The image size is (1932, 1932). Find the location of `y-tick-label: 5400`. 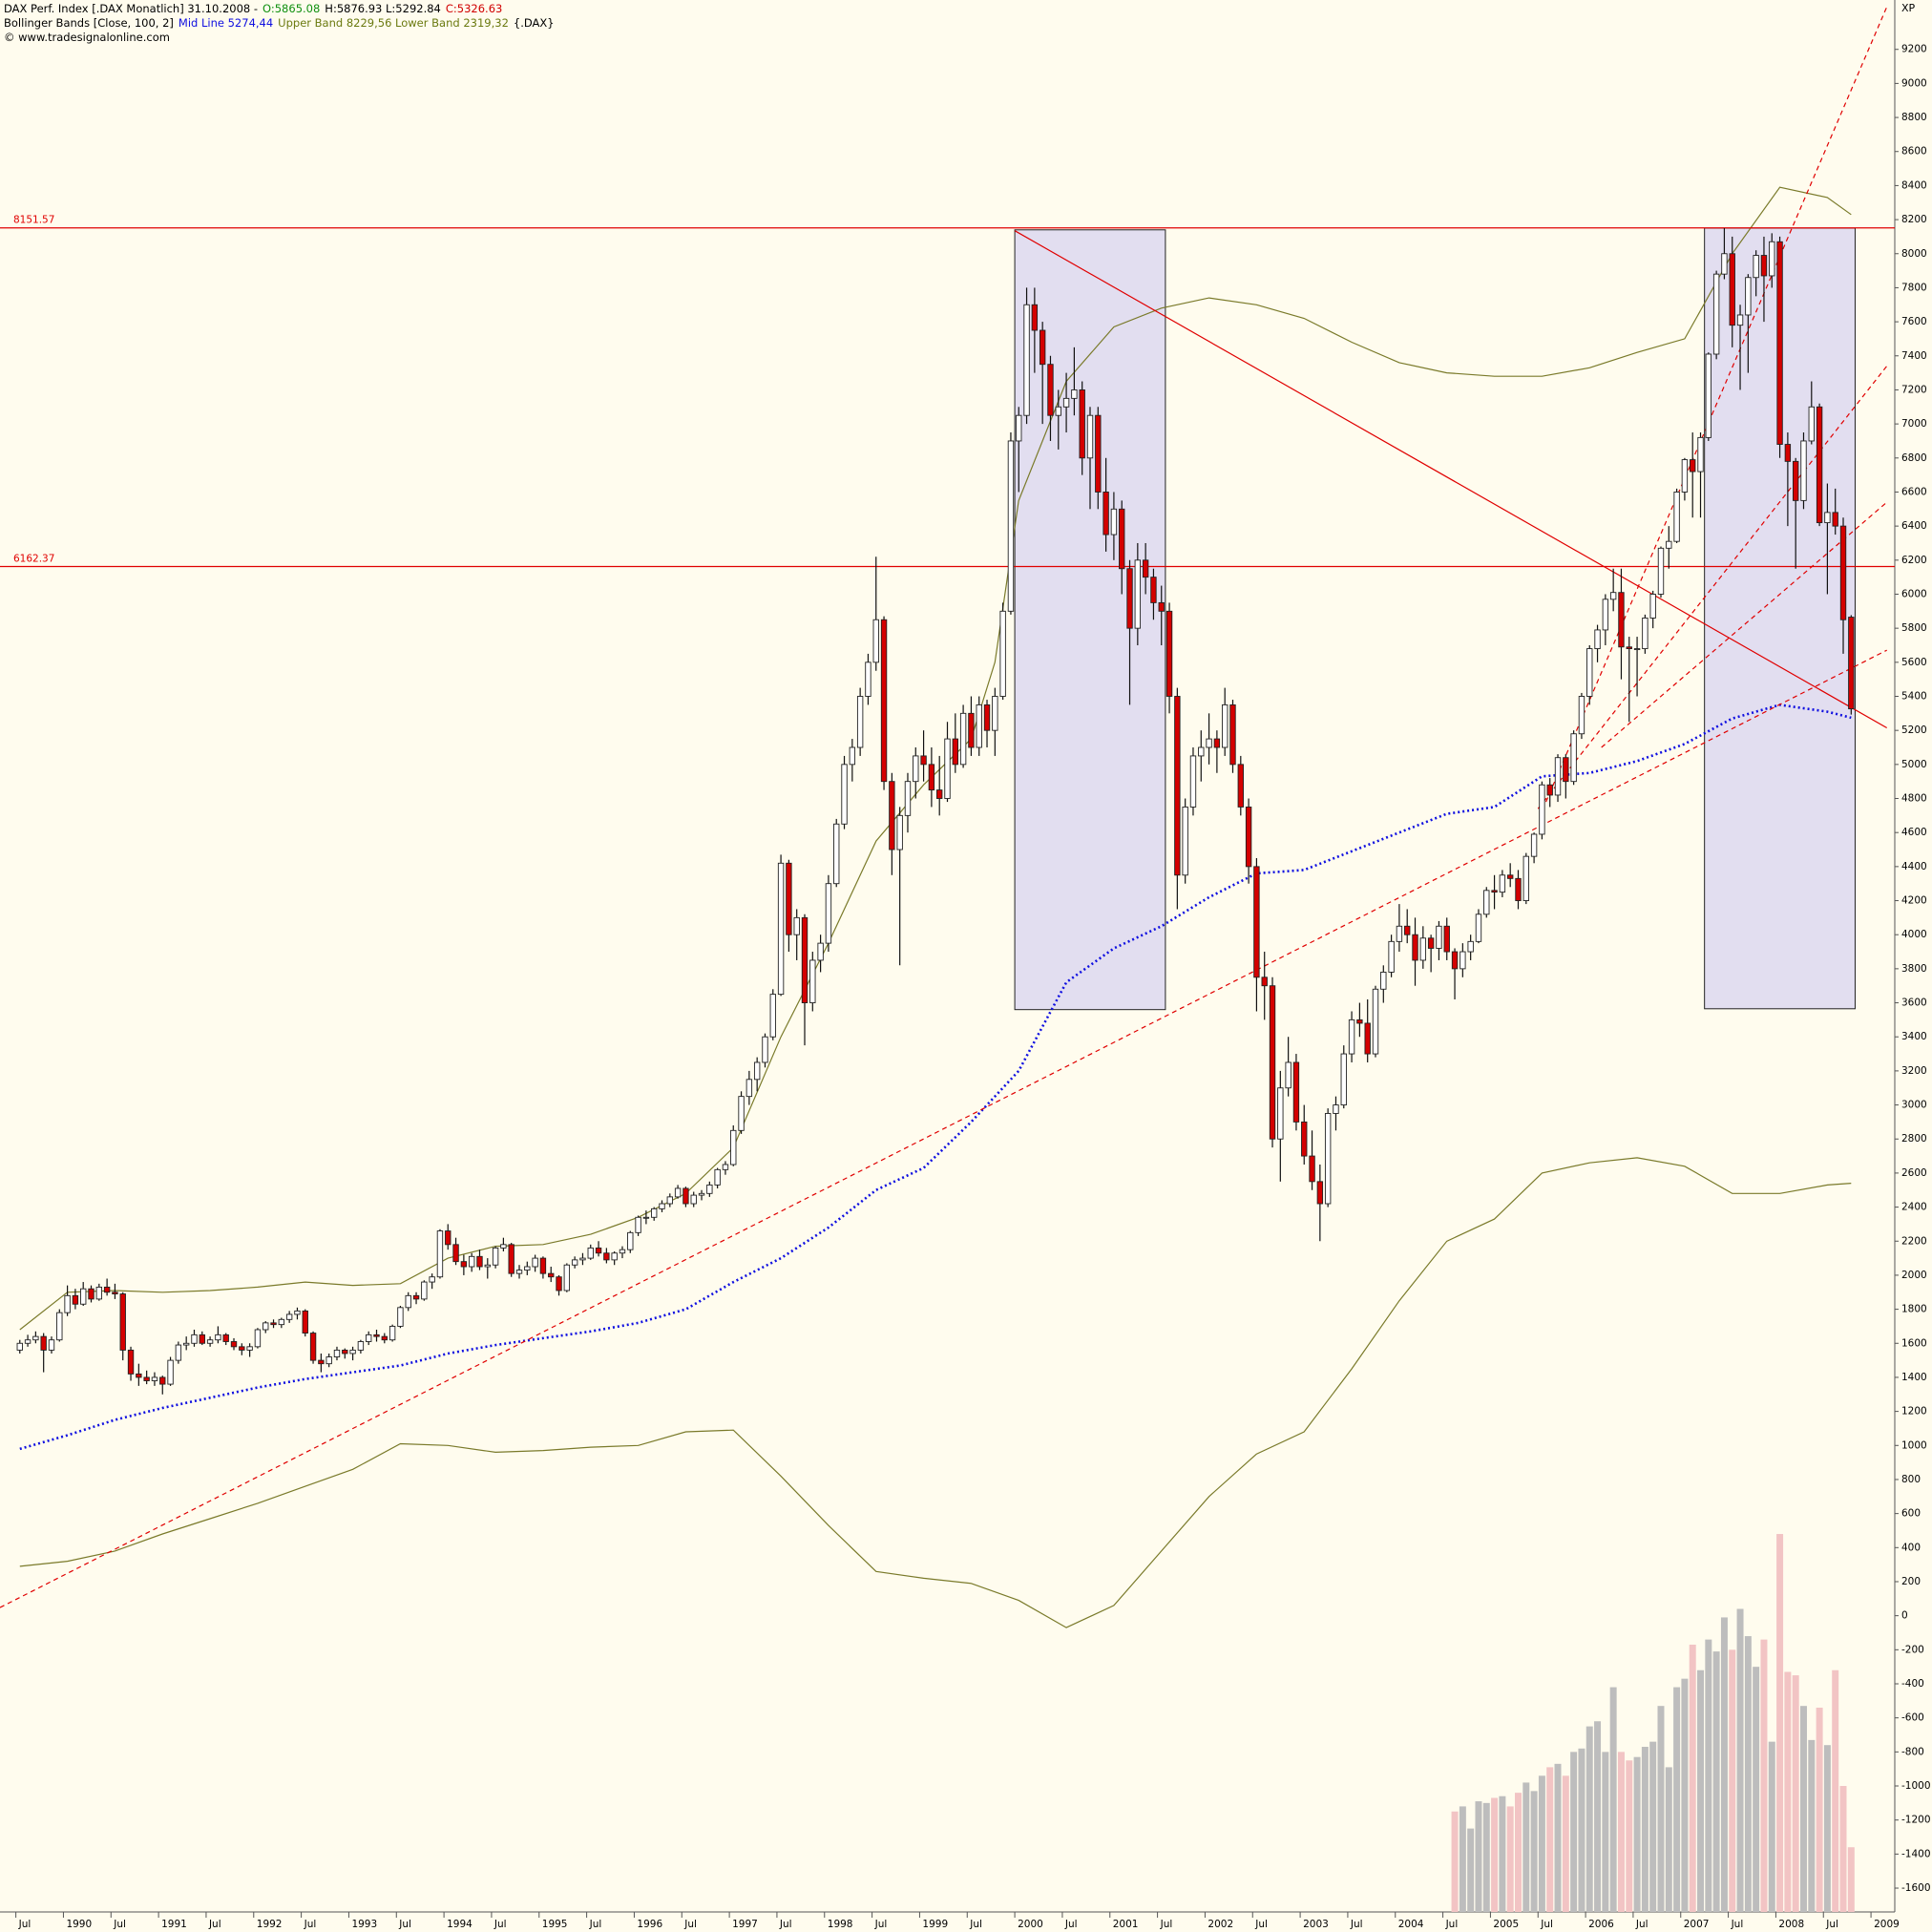

y-tick-label: 5400 is located at coordinates (1914, 696).